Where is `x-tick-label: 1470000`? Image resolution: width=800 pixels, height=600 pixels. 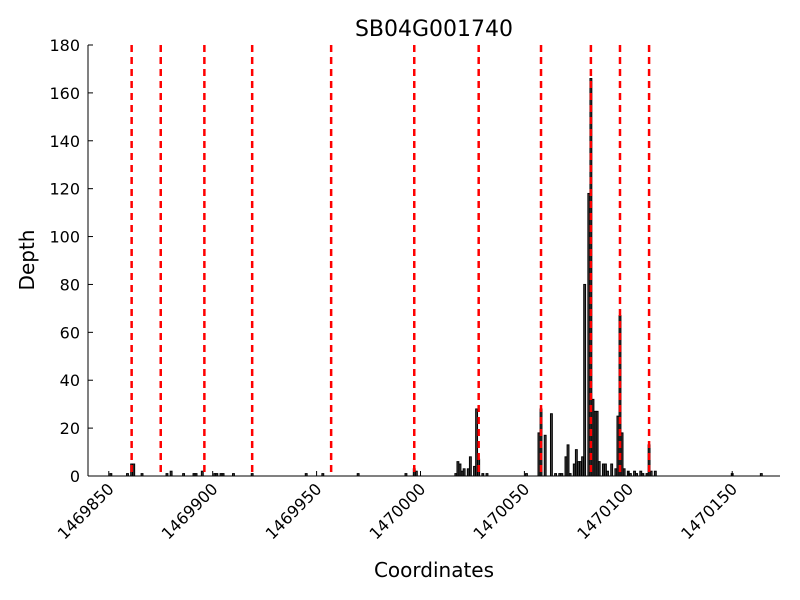 x-tick-label: 1470000 is located at coordinates (397, 511).